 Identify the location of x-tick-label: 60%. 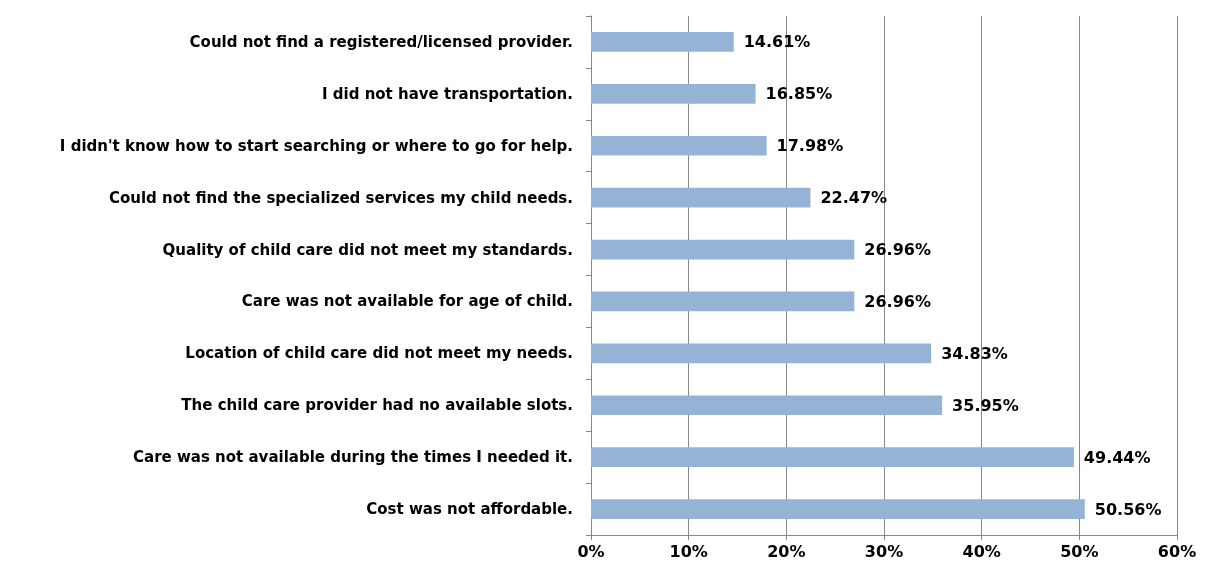
(1177, 551).